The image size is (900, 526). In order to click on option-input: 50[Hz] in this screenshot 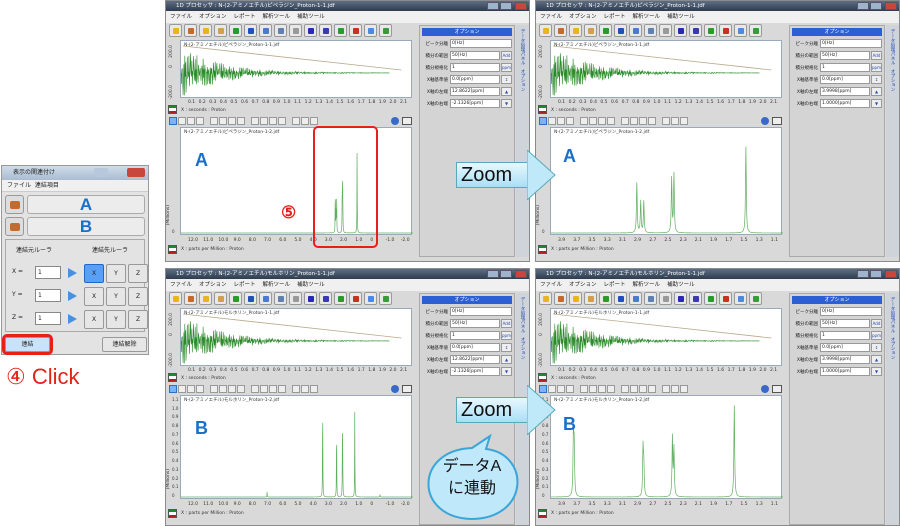, I will do `click(845, 55)`.